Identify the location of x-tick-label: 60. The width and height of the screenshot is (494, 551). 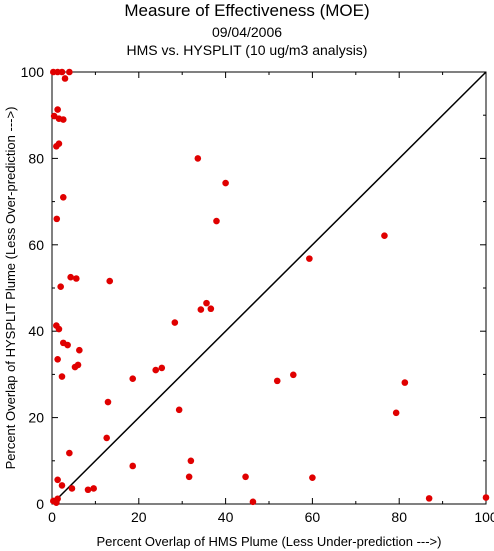
(313, 517).